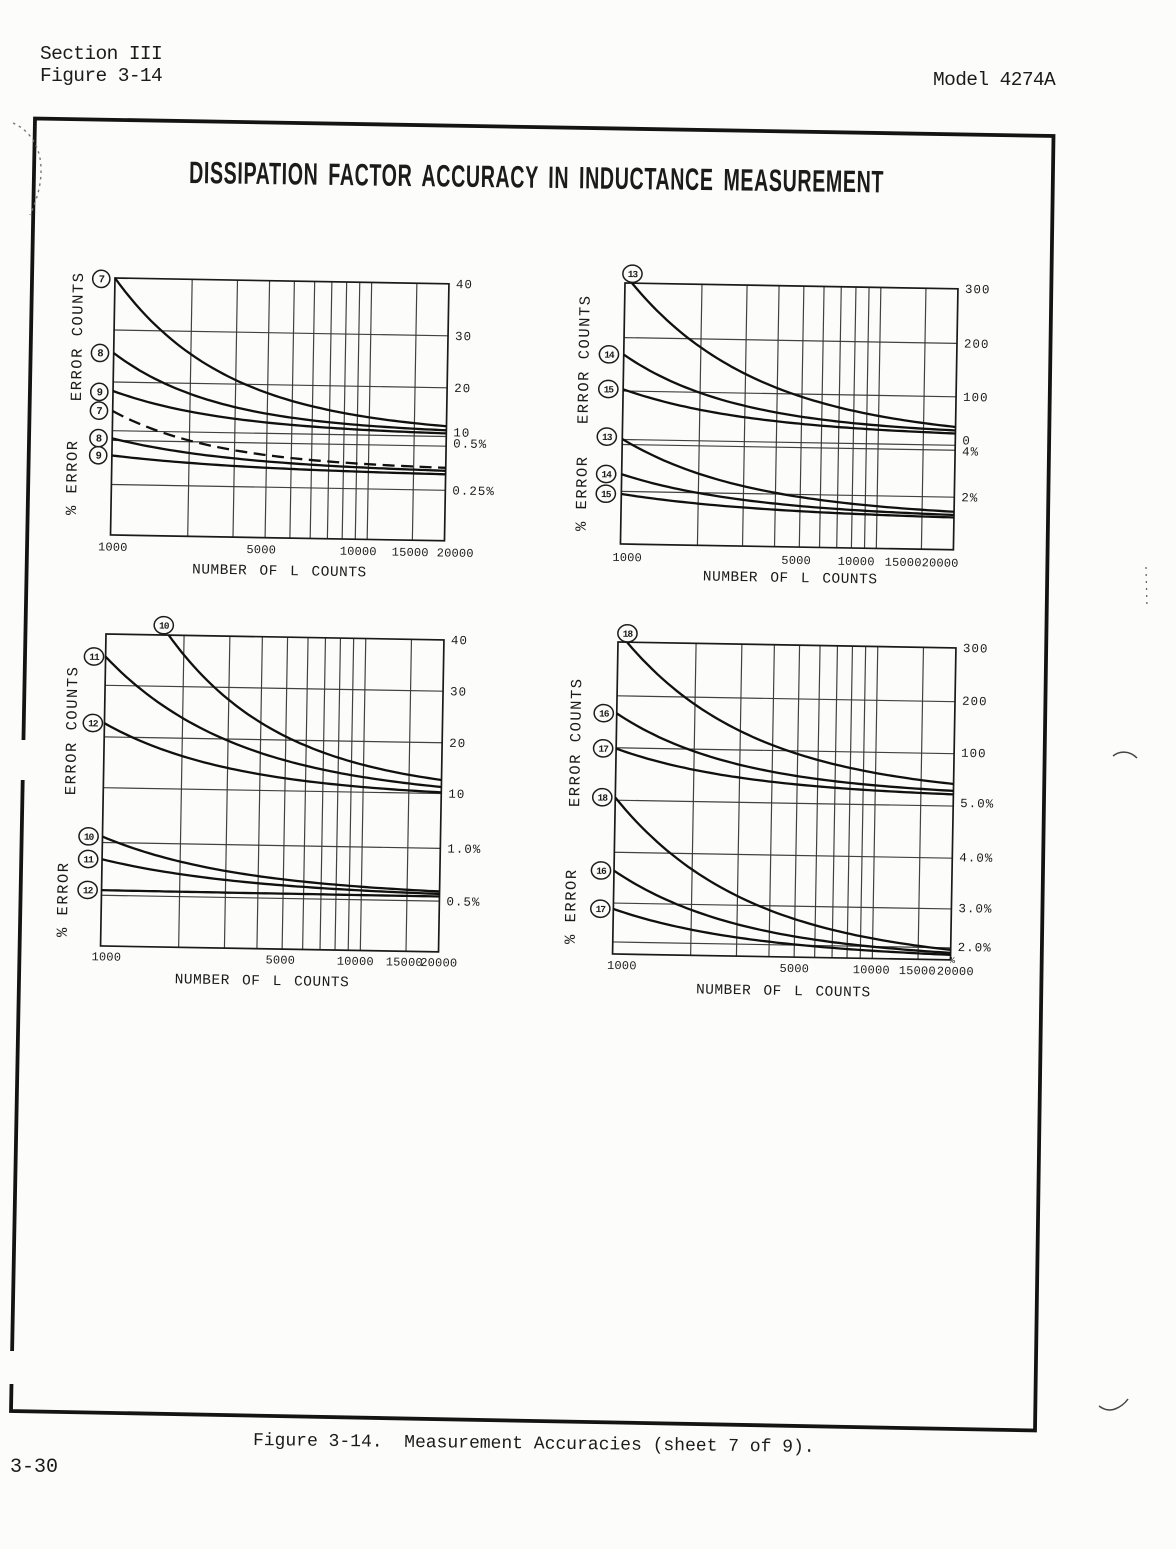 This screenshot has width=1176, height=1549. I want to click on svg-text: Model 4274A, so click(994, 80).